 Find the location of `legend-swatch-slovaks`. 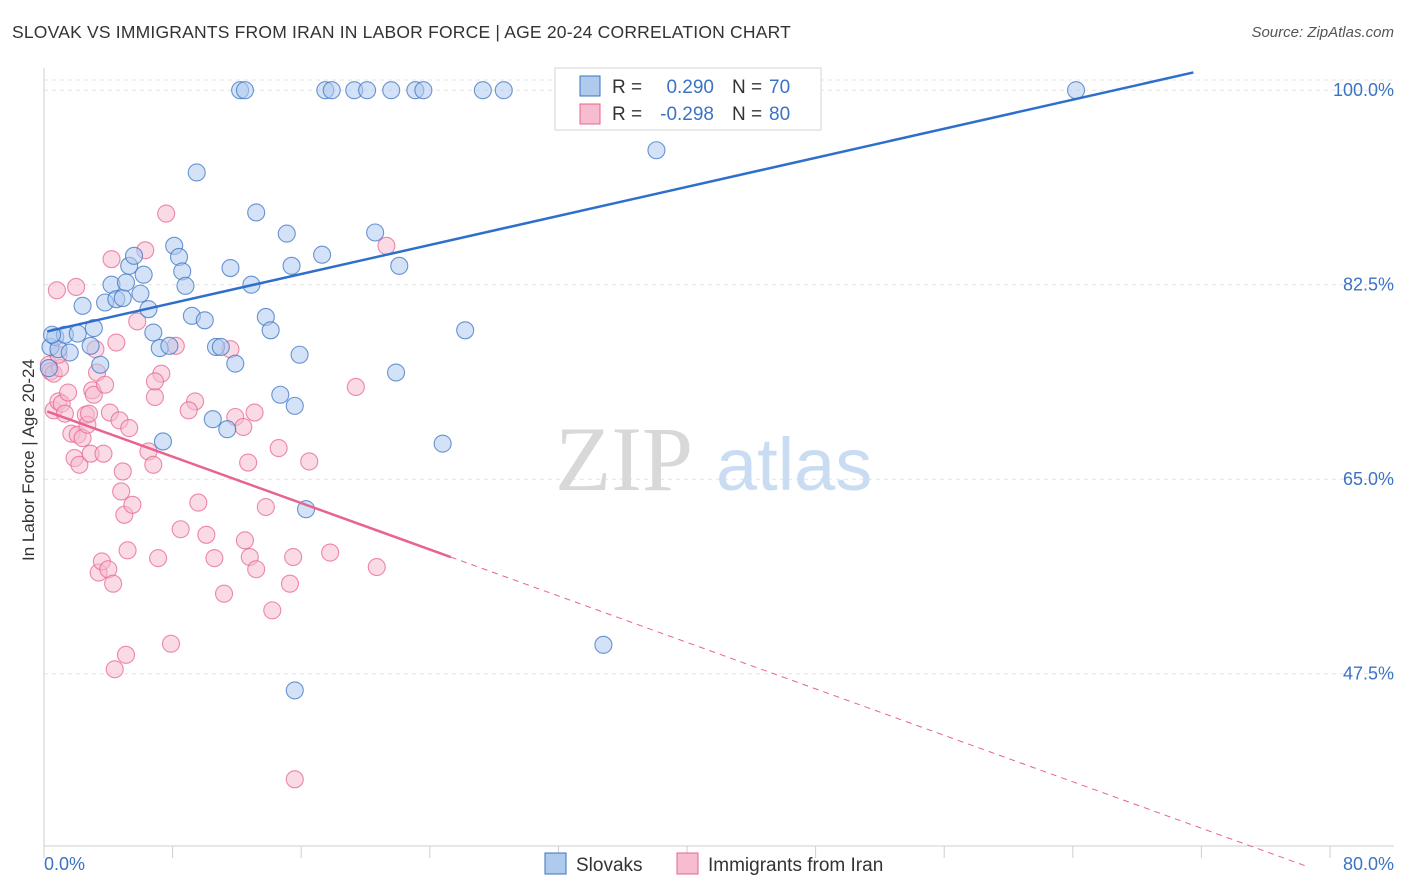

legend-swatch-slovaks is located at coordinates (590, 86).